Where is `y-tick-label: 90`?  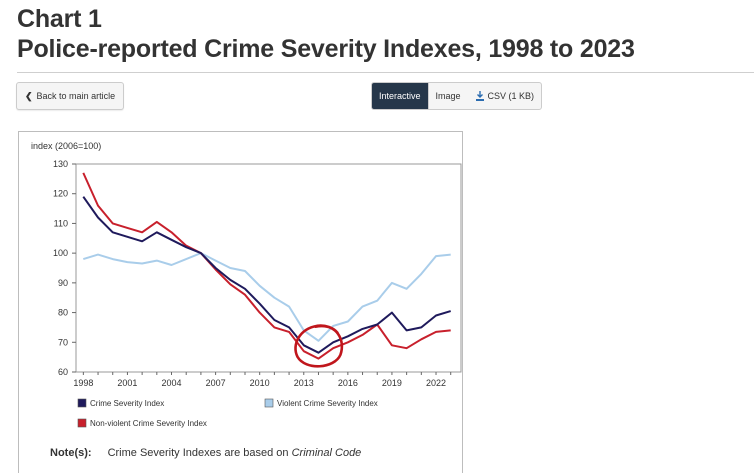 y-tick-label: 90 is located at coordinates (63, 283).